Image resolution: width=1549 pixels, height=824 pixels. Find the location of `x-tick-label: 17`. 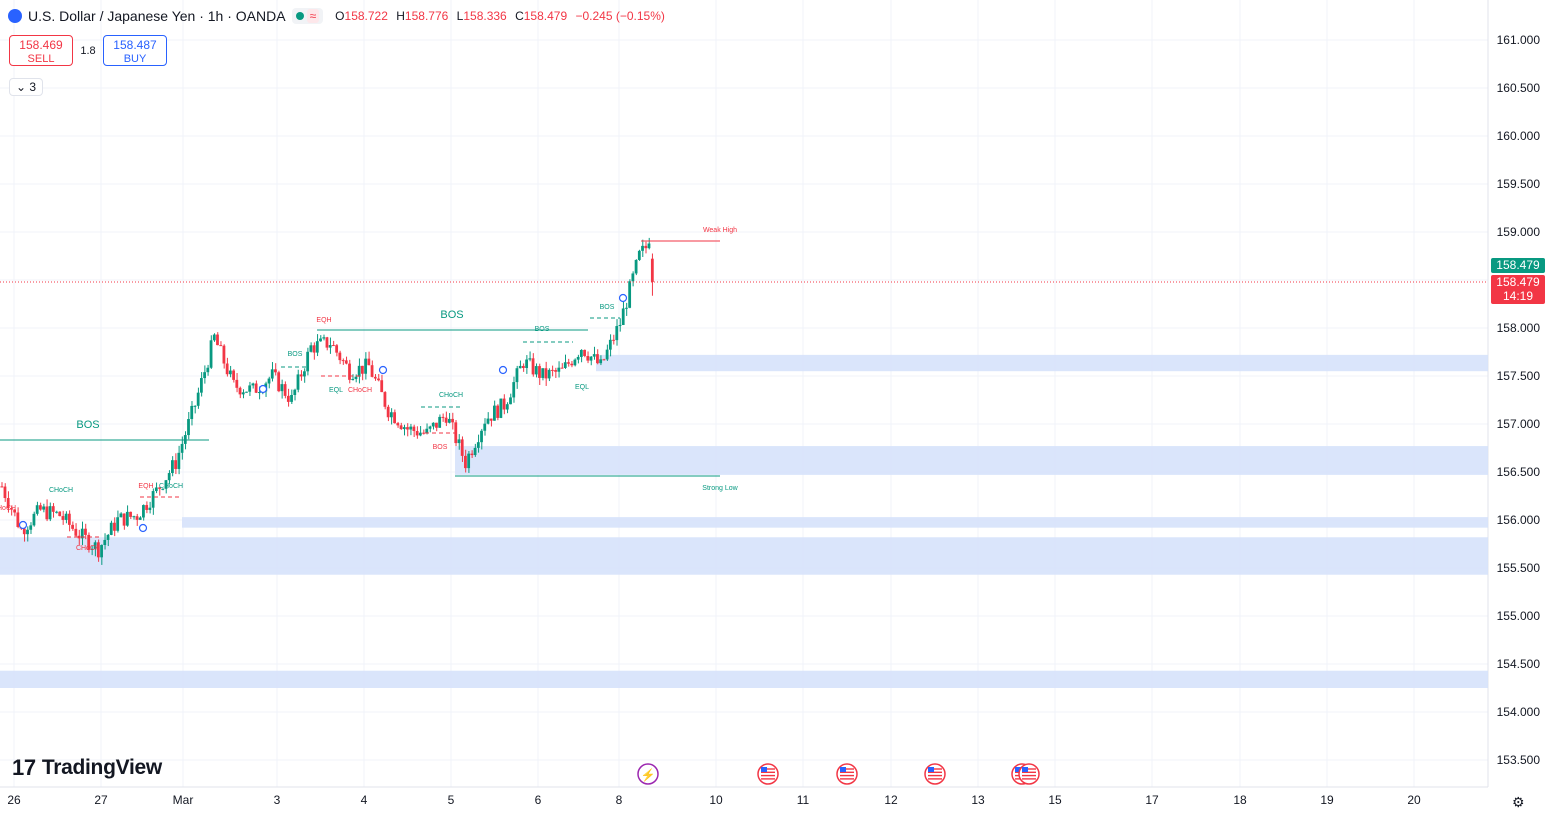

x-tick-label: 17 is located at coordinates (1152, 800).